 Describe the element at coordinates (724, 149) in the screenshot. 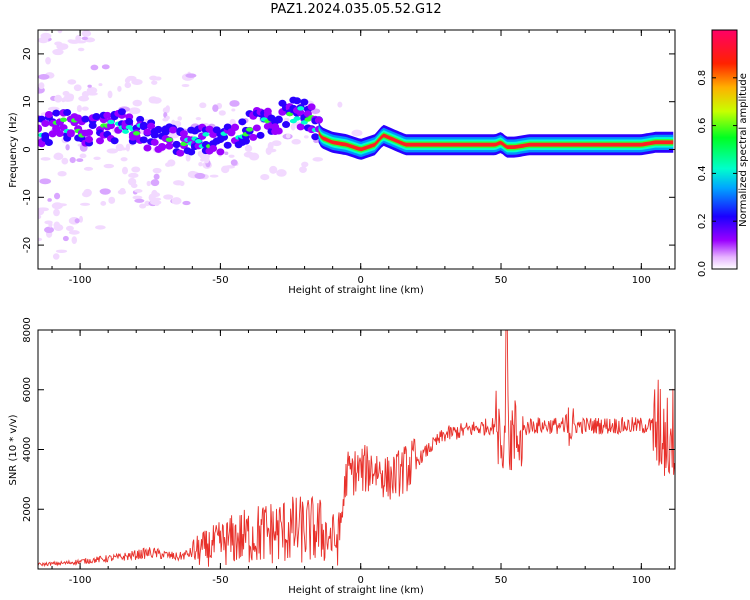

I see `colorbar-gradient` at that location.